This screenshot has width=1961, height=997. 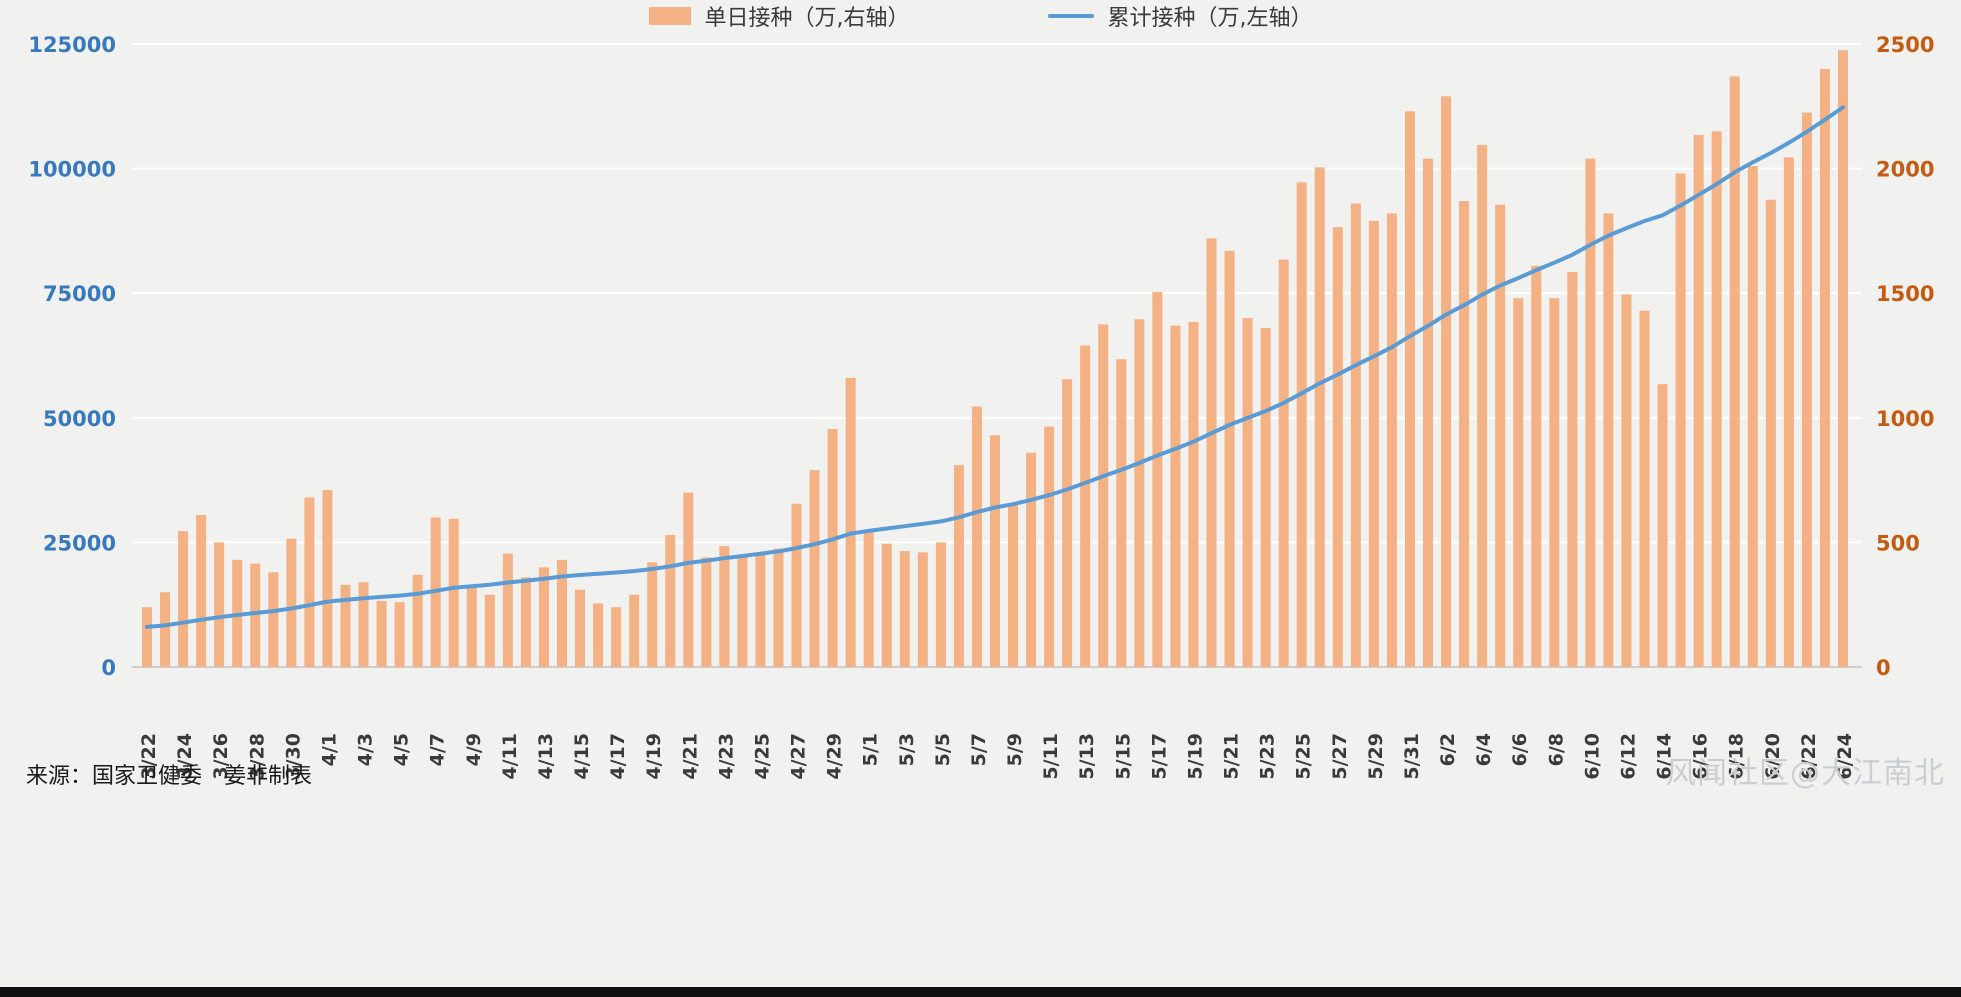 What do you see at coordinates (79, 543) in the screenshot?
I see `left-axis-tick: 25000` at bounding box center [79, 543].